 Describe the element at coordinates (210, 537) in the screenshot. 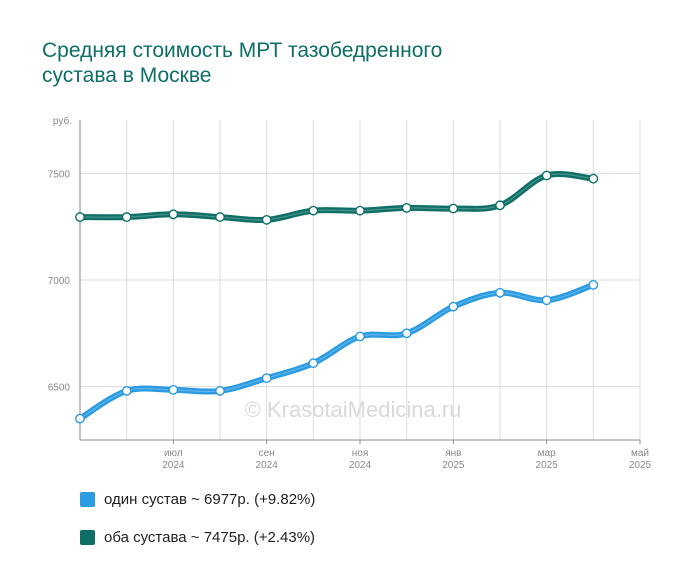

I see `legend-label-both-joints: оба сустава ~ 7475р. (+2.43%)` at that location.